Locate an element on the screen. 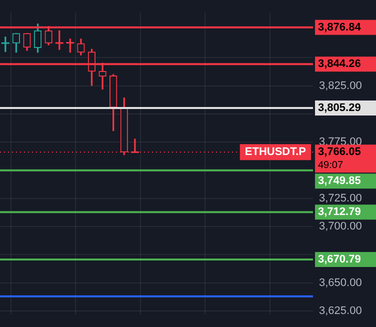 The image size is (376, 327). ref-line-label: 3,876.84 is located at coordinates (340, 27).